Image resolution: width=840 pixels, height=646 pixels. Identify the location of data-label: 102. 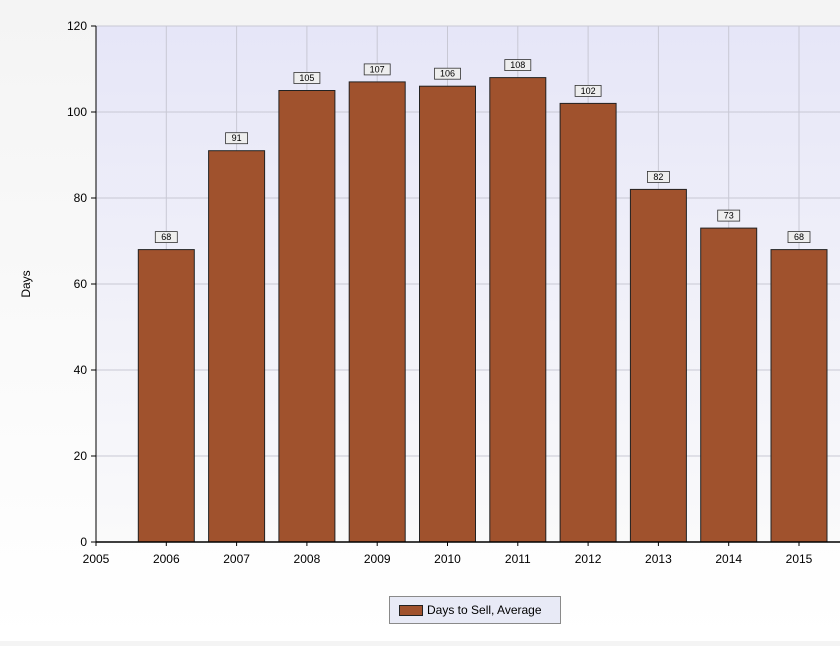
(588, 91).